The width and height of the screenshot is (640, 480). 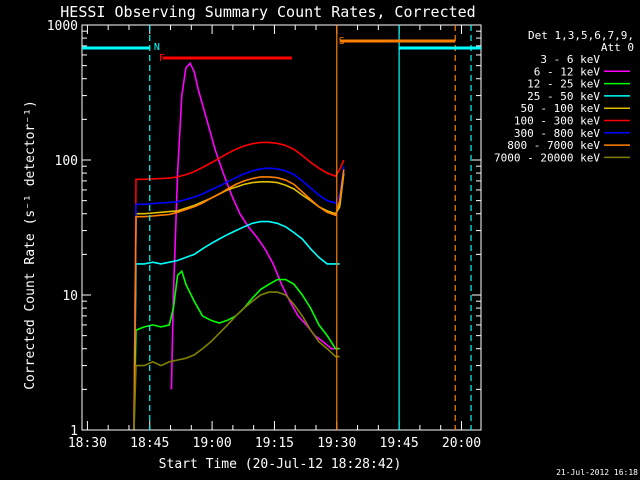 I want to click on series-line-25-50-kev, so click(x=236, y=325).